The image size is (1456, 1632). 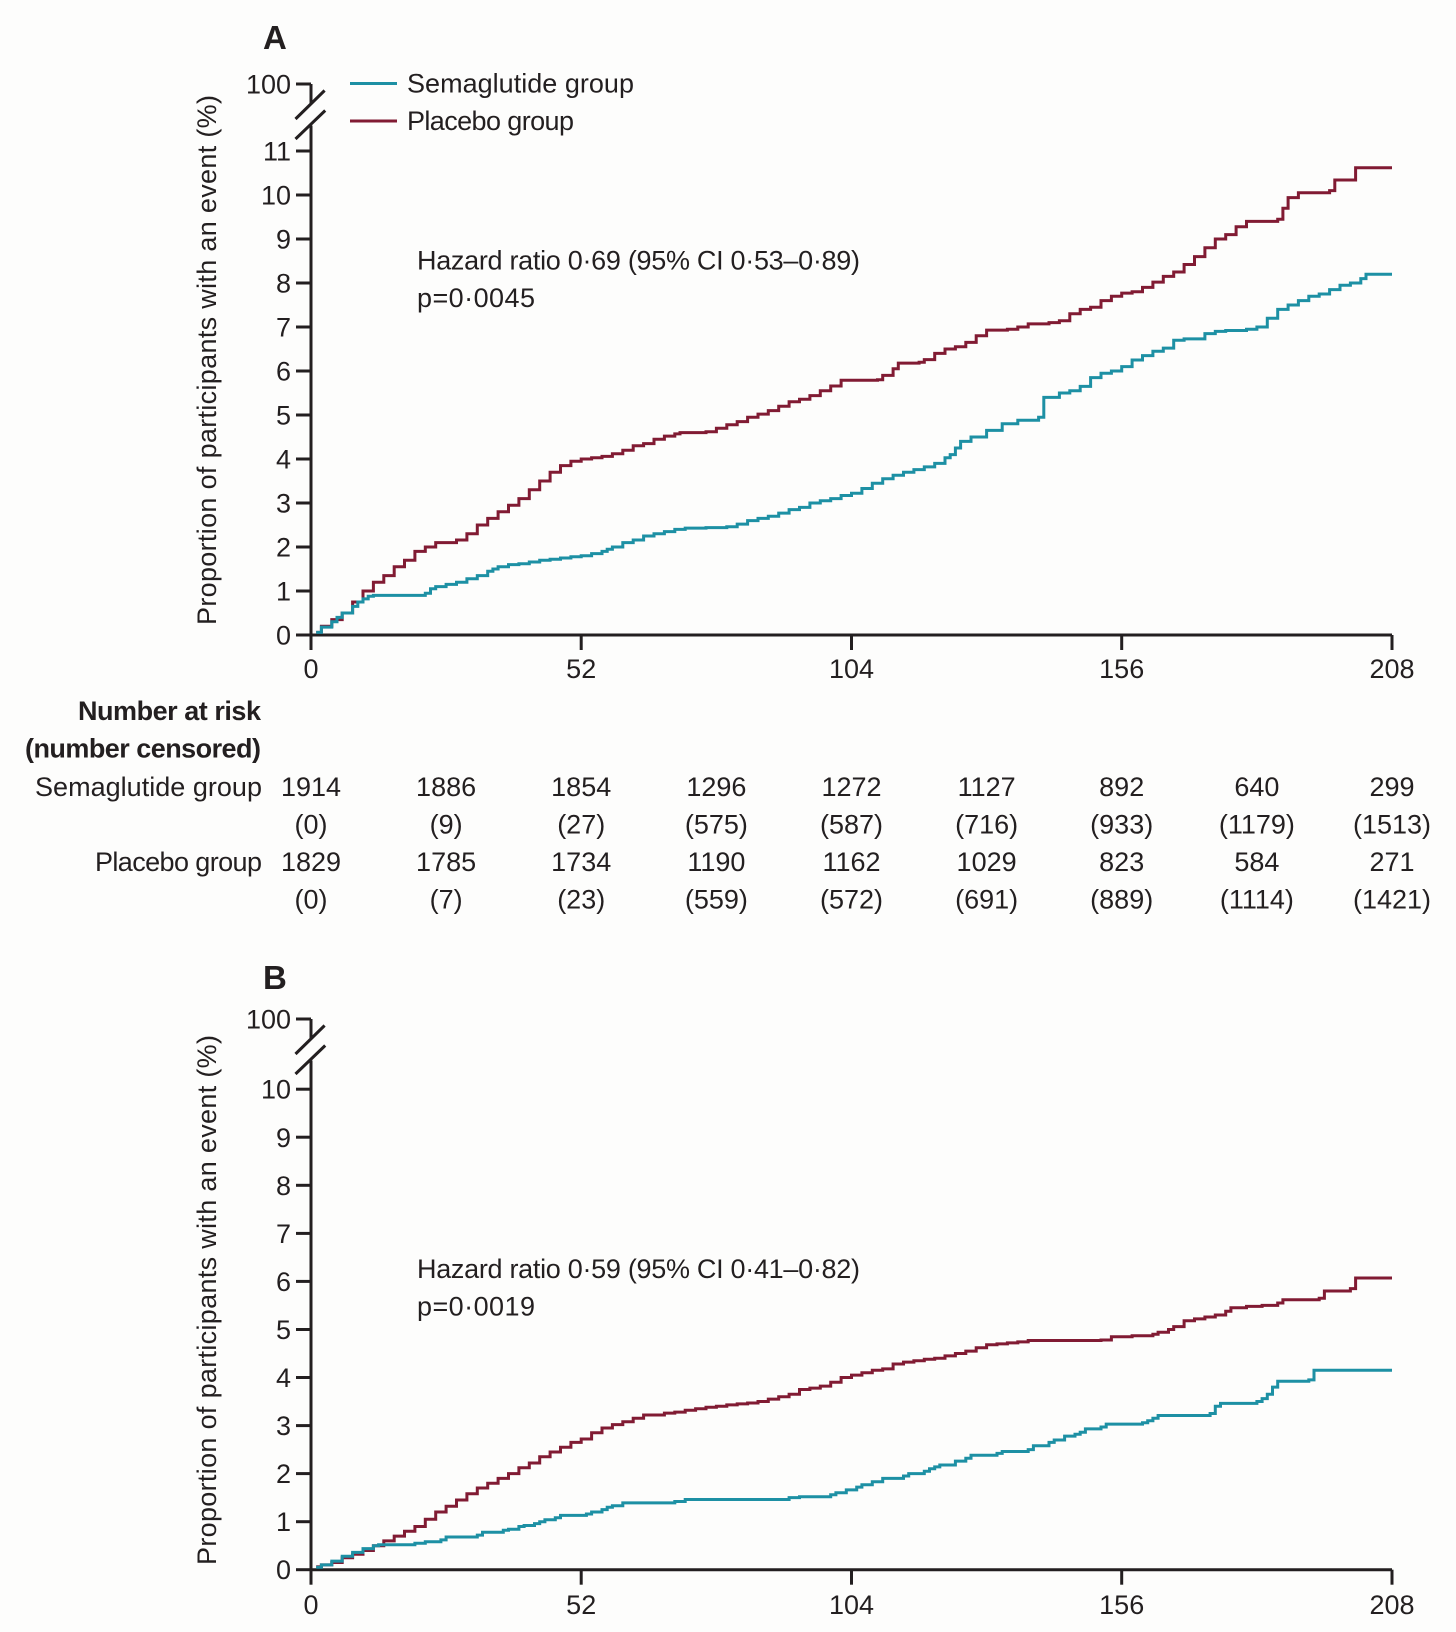 What do you see at coordinates (275, 977) in the screenshot?
I see `svg-text: B` at bounding box center [275, 977].